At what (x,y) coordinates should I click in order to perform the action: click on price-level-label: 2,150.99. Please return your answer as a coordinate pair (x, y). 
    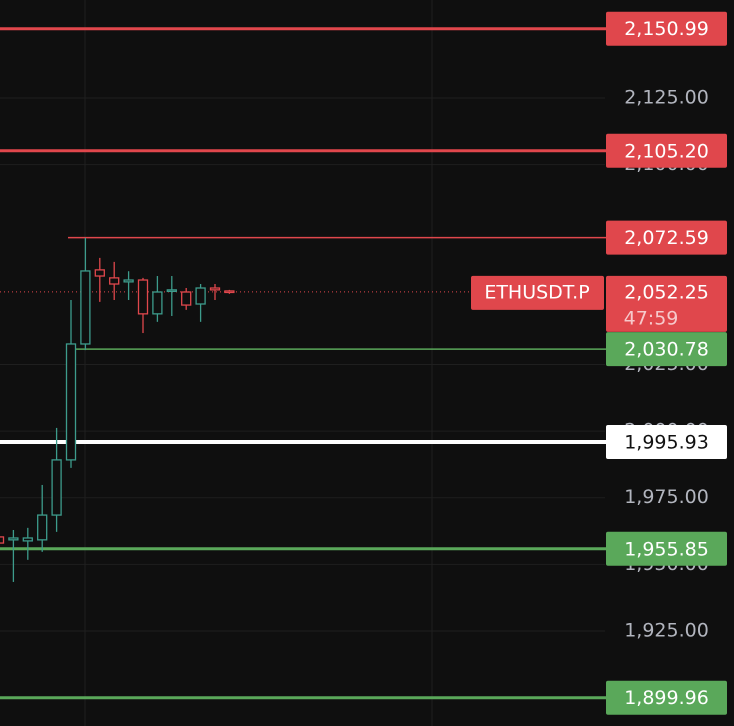
    Looking at the image, I should click on (666, 29).